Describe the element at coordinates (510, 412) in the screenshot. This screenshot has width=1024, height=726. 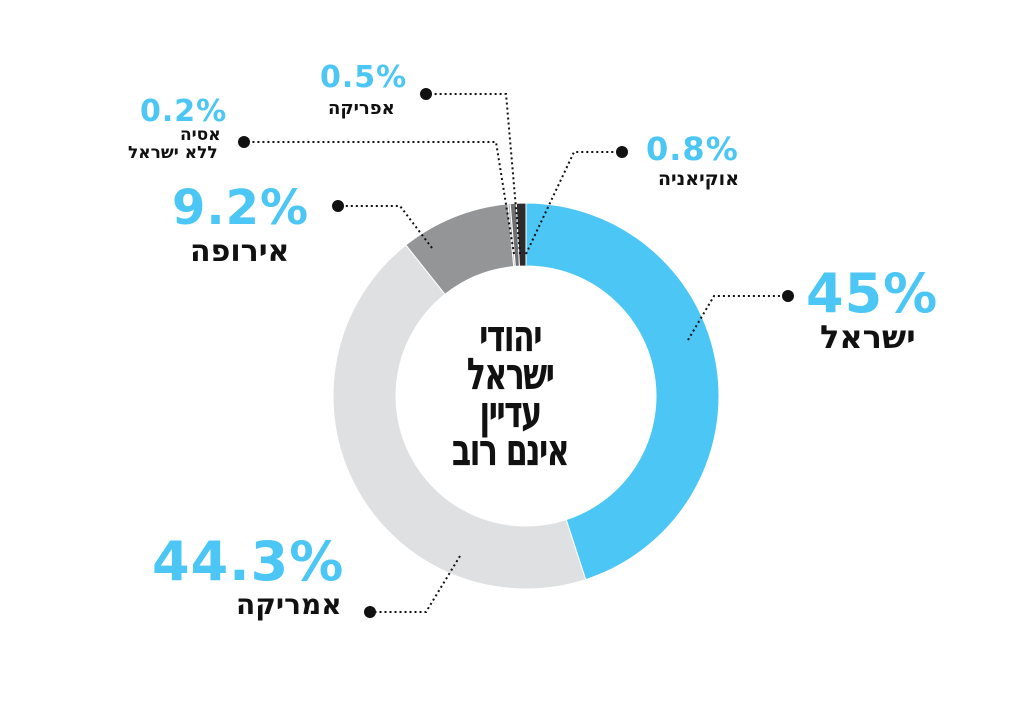
I see `chart-title-line-3: עדיין` at that location.